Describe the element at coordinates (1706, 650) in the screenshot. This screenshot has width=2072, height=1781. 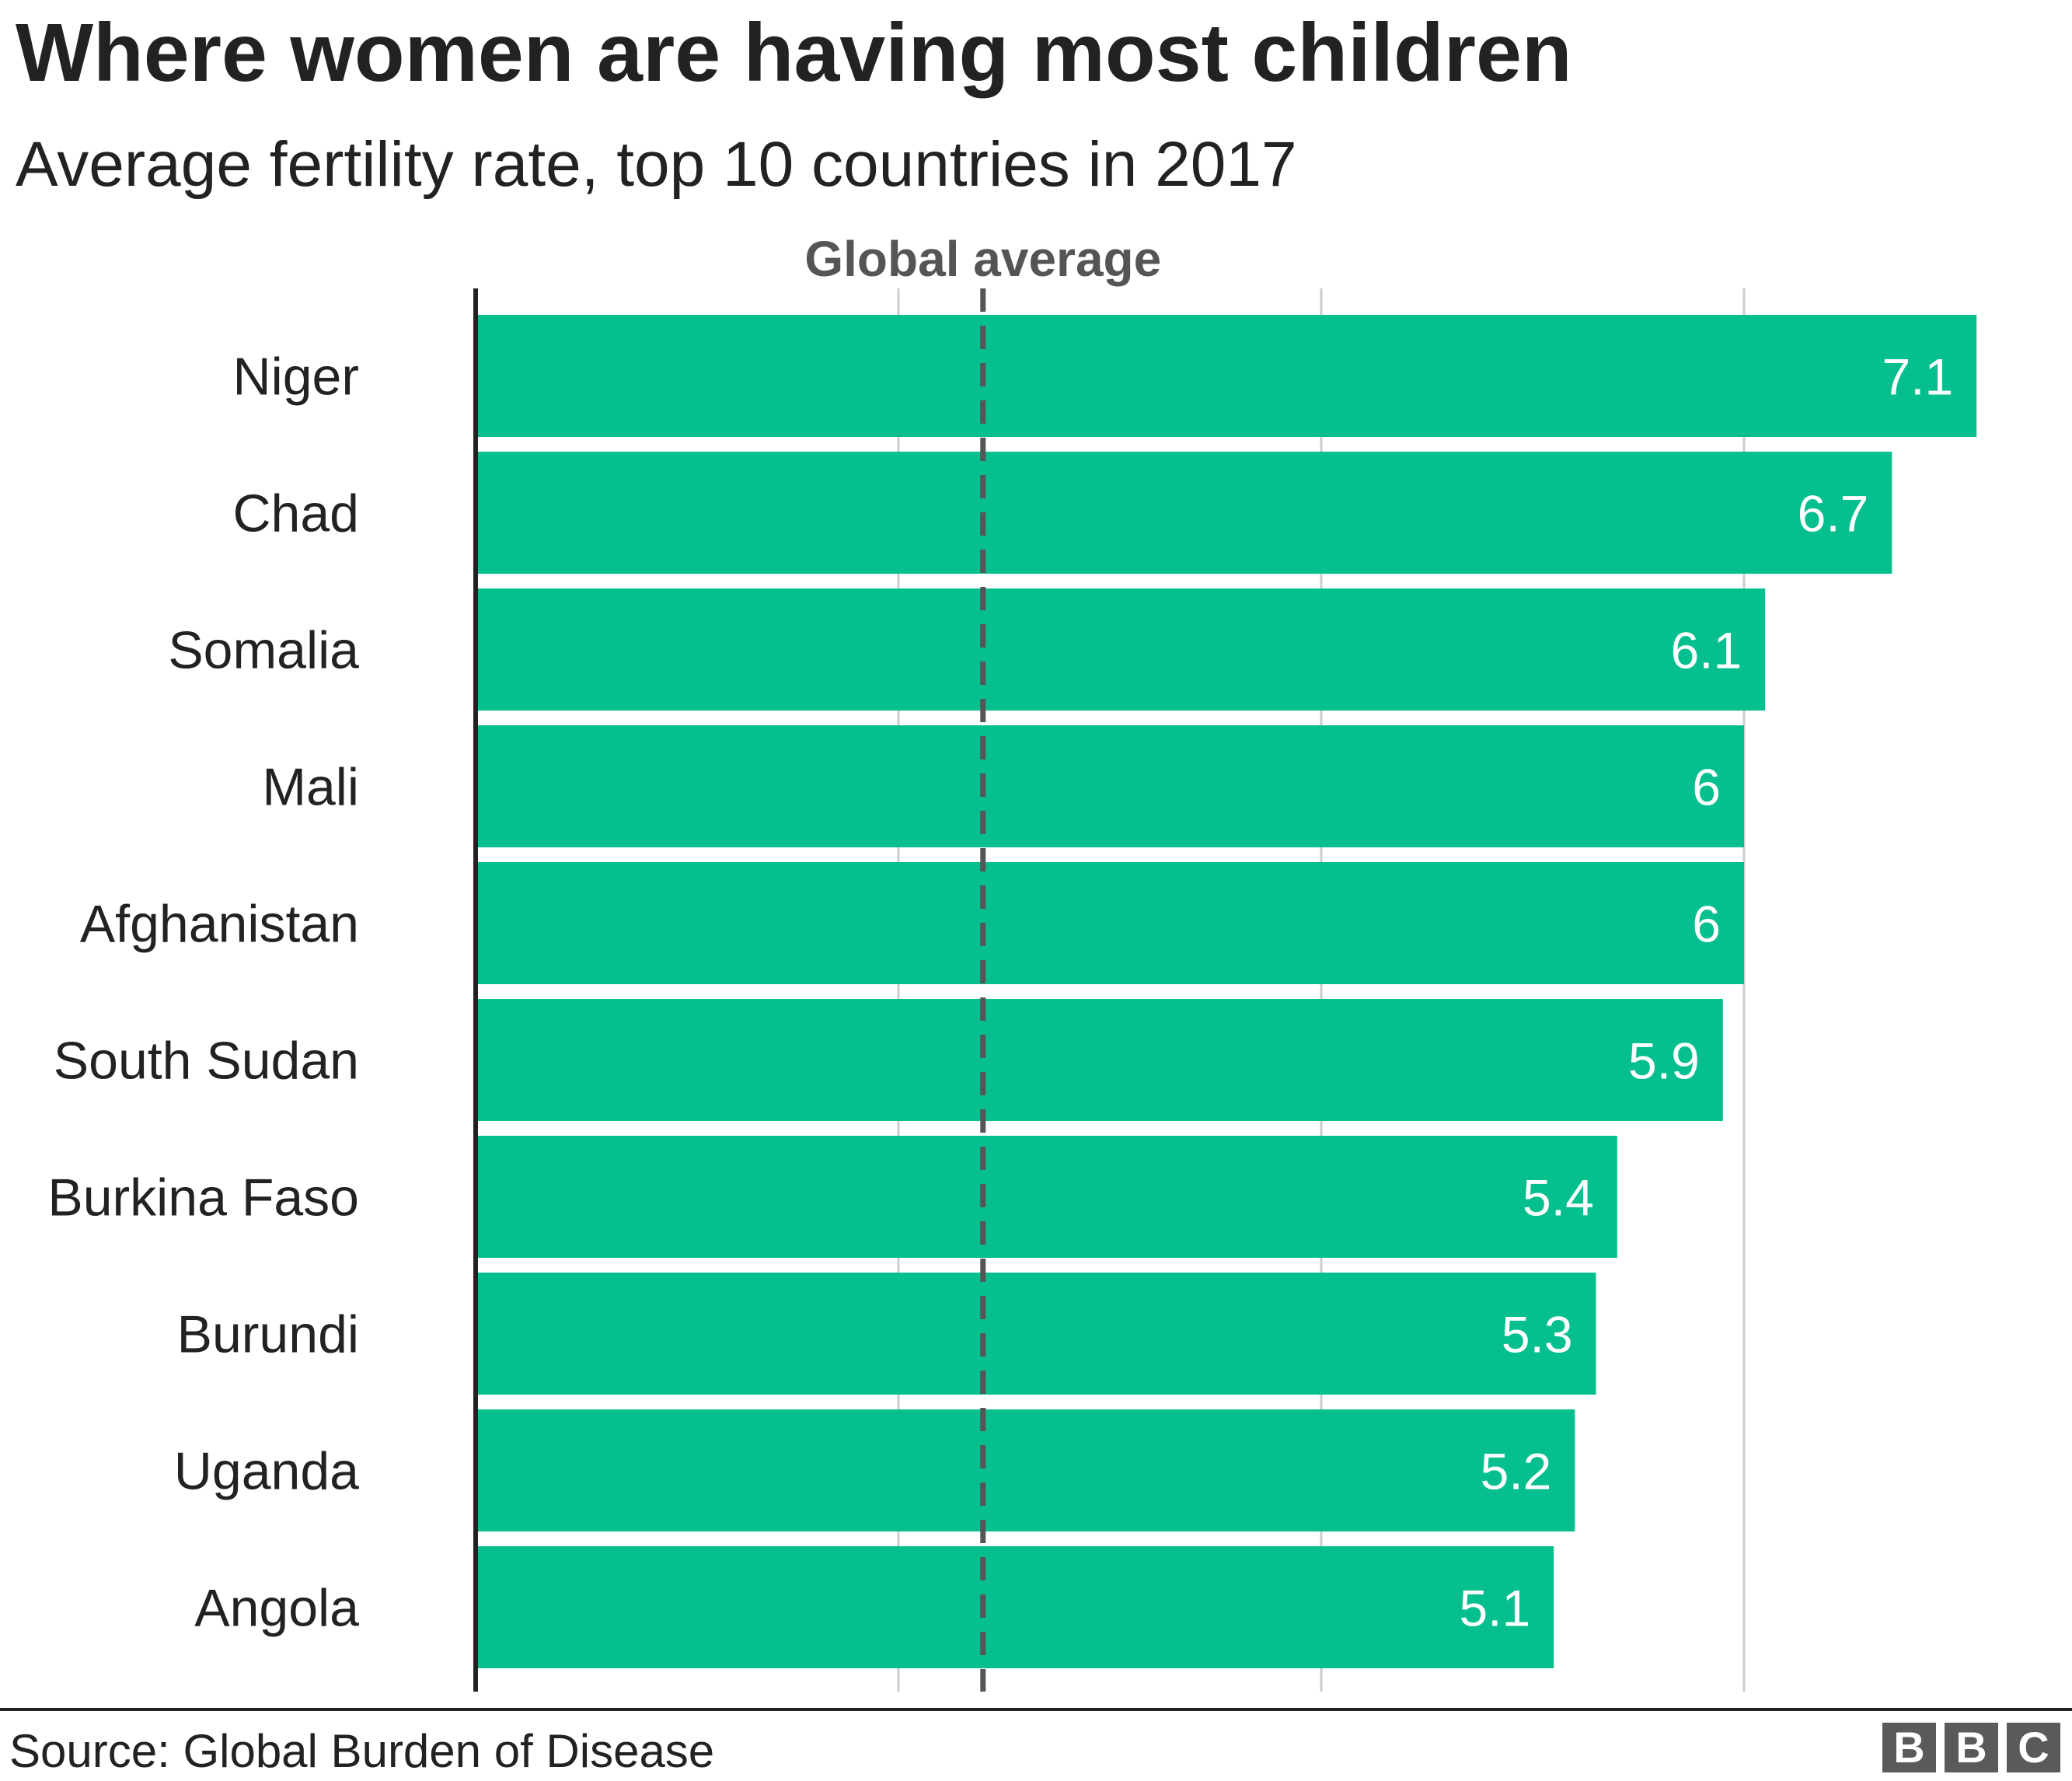
I see `value-label: 6.1` at that location.